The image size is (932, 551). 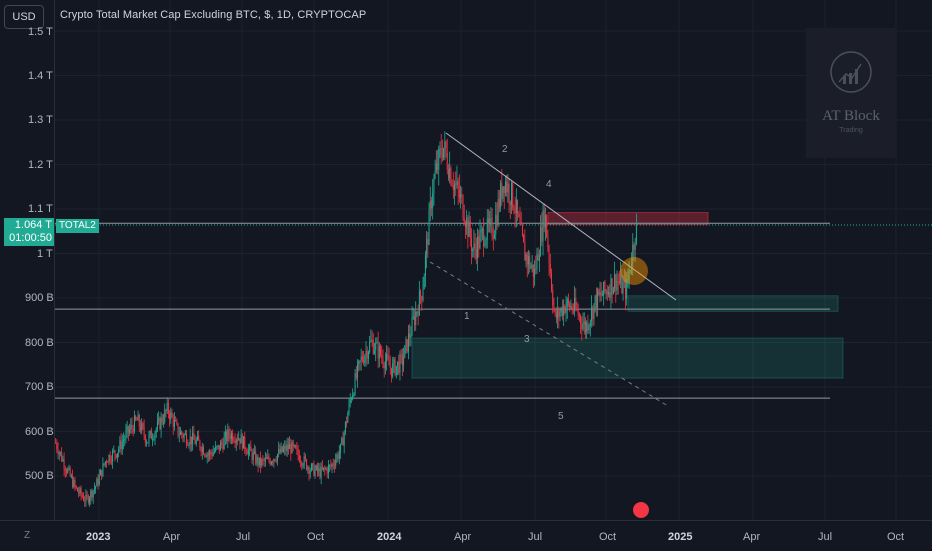 I want to click on last-price-badge: 1.064 T 01:00:50, so click(x=29, y=232).